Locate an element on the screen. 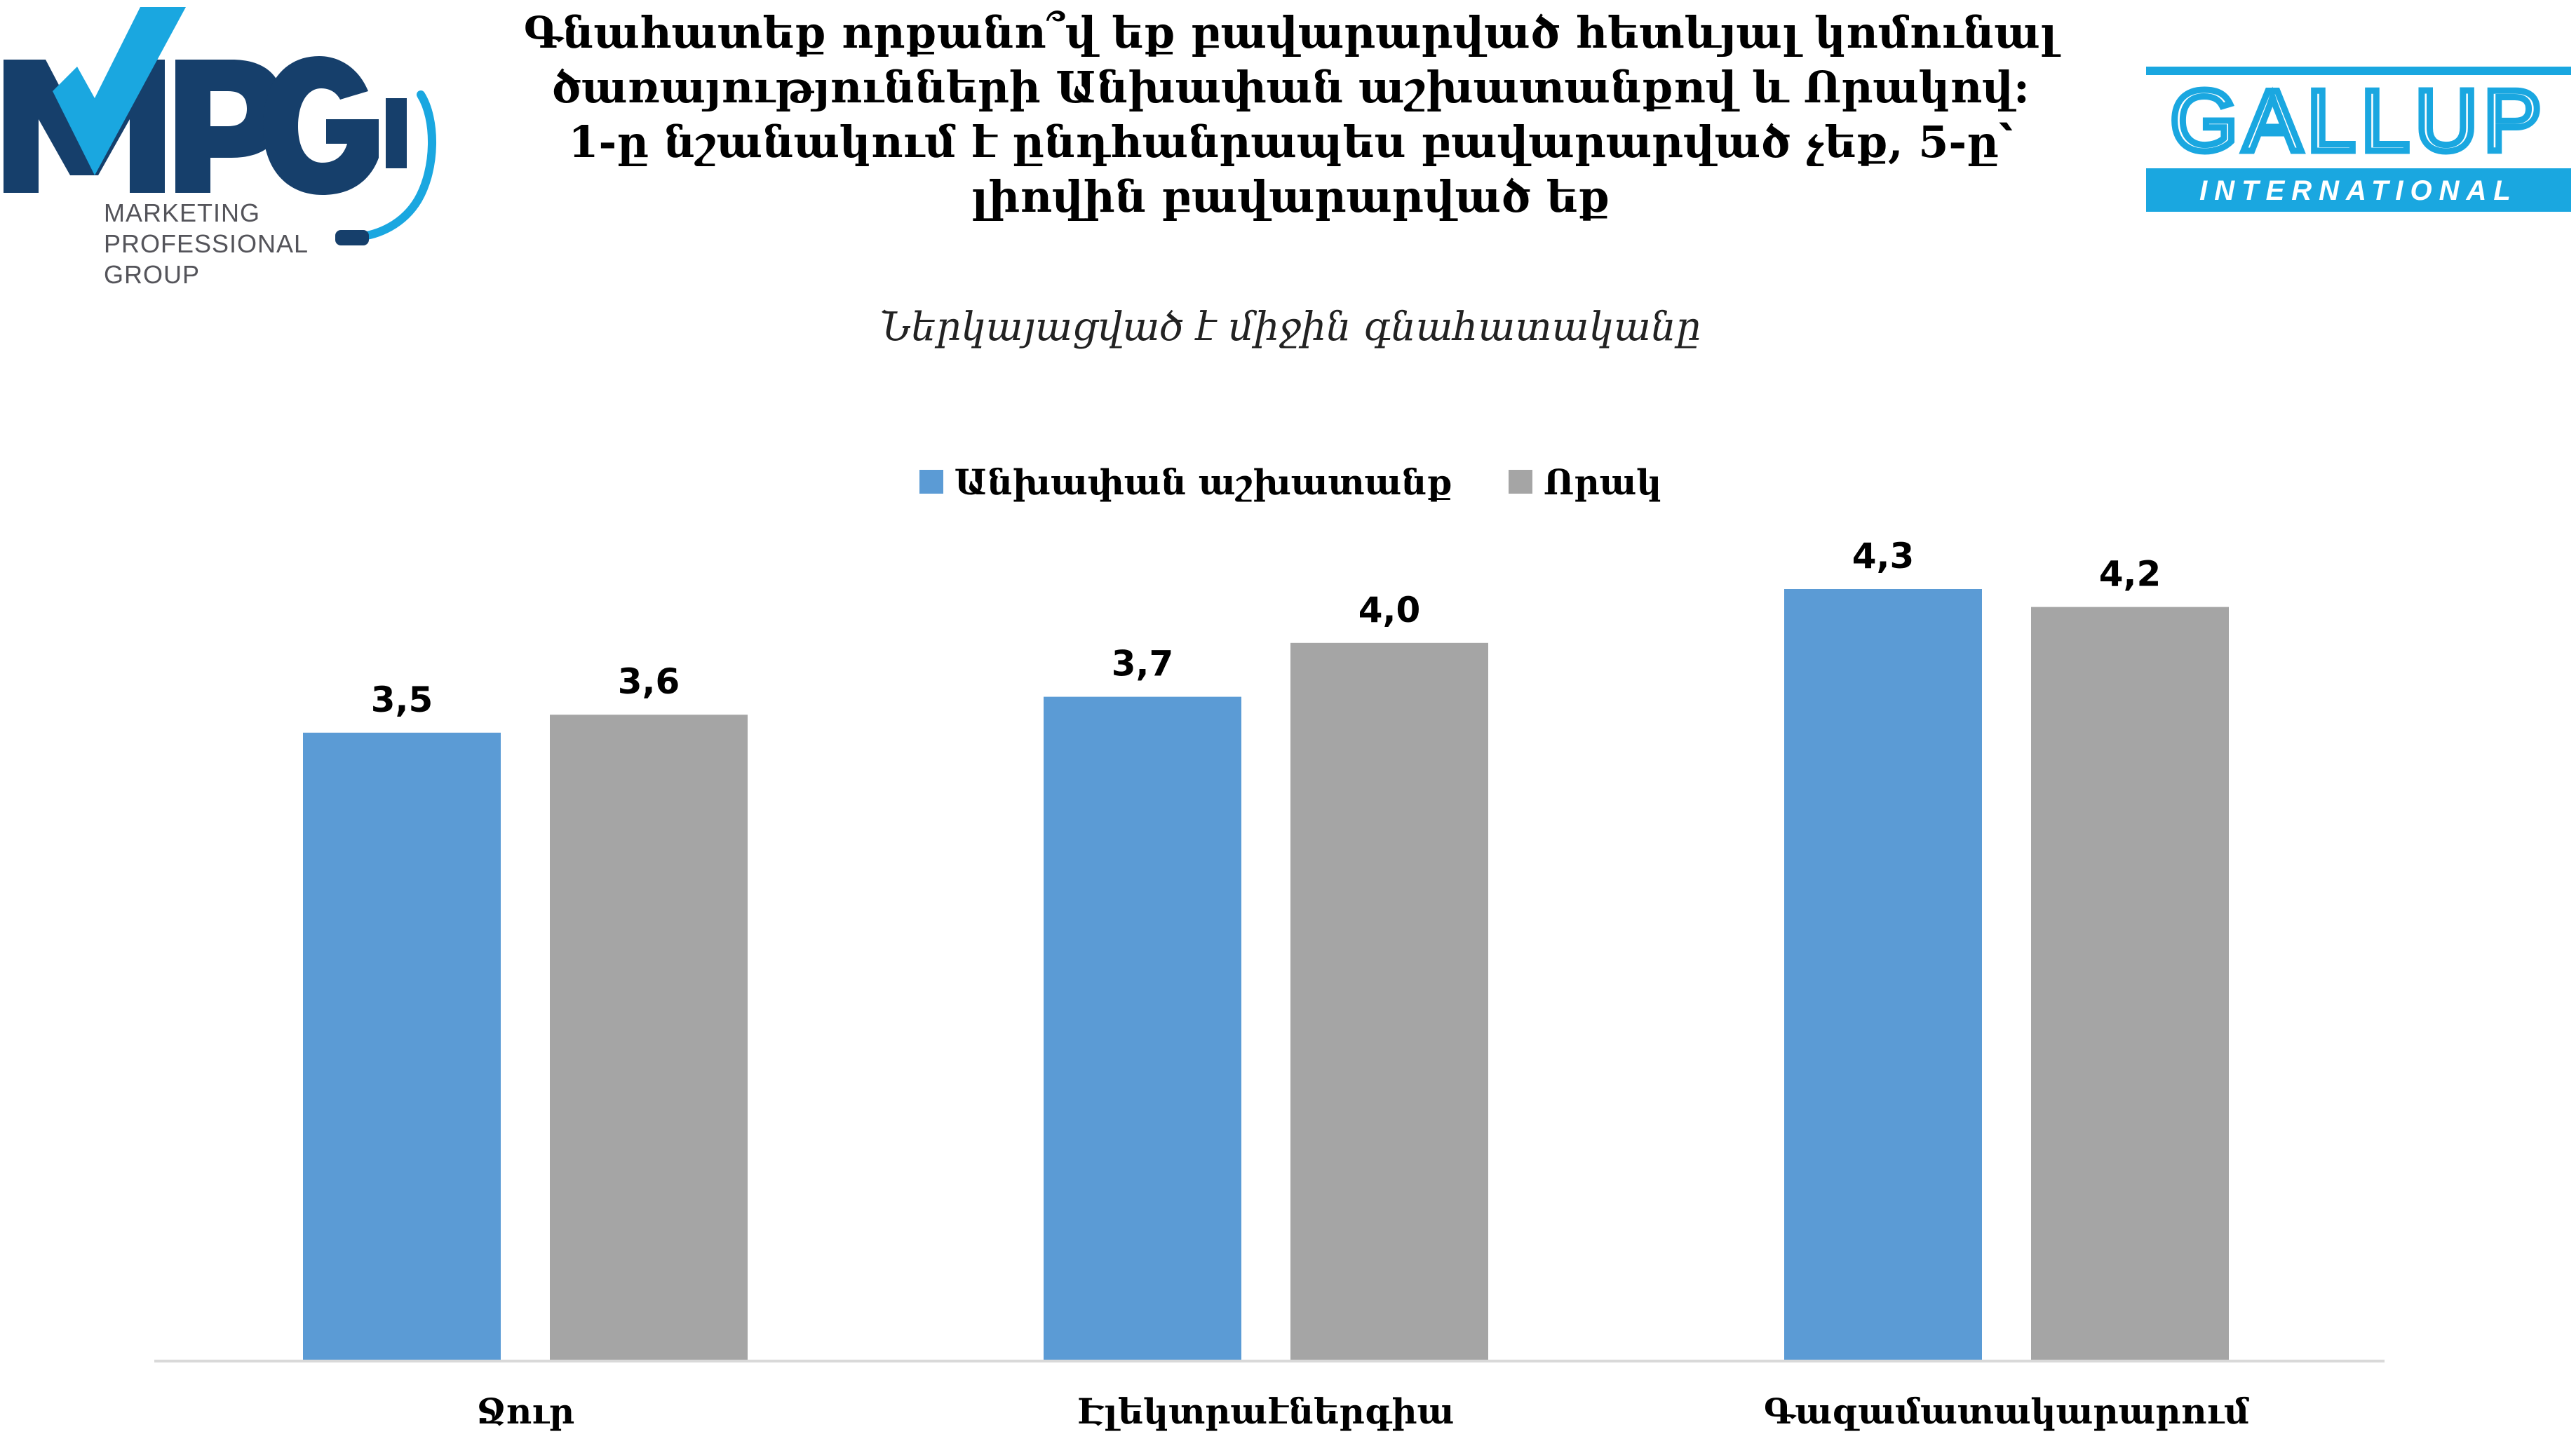 The width and height of the screenshot is (2576, 1434). mpg-logo-line-2: PROFESSIONAL is located at coordinates (206, 243).